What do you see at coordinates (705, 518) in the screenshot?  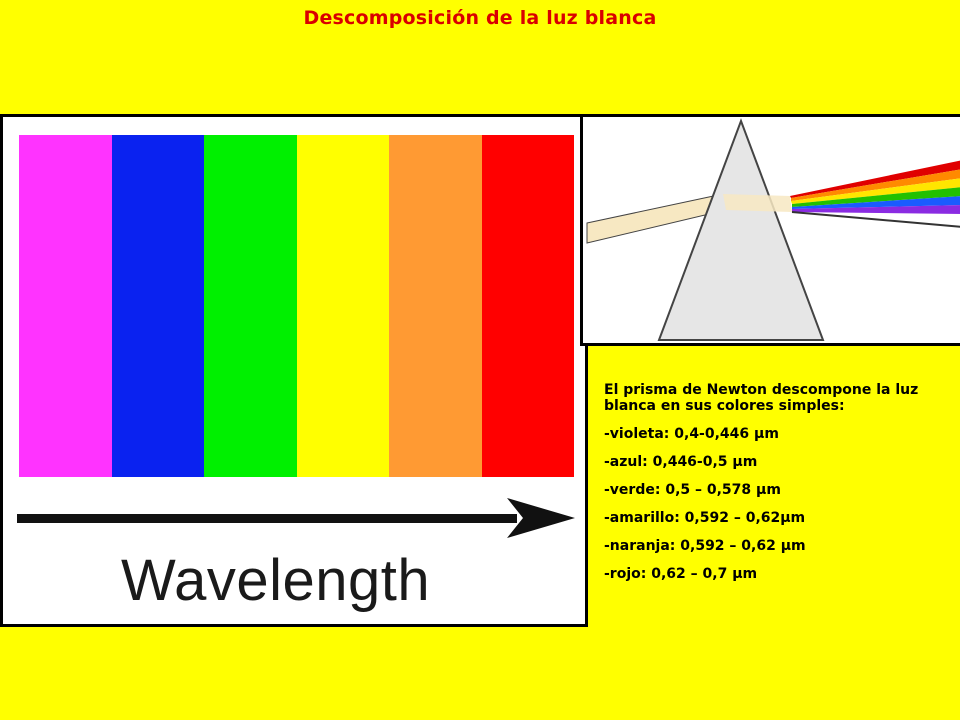 I see `list-item: -amarillo: 0,592 – 0,62µm` at bounding box center [705, 518].